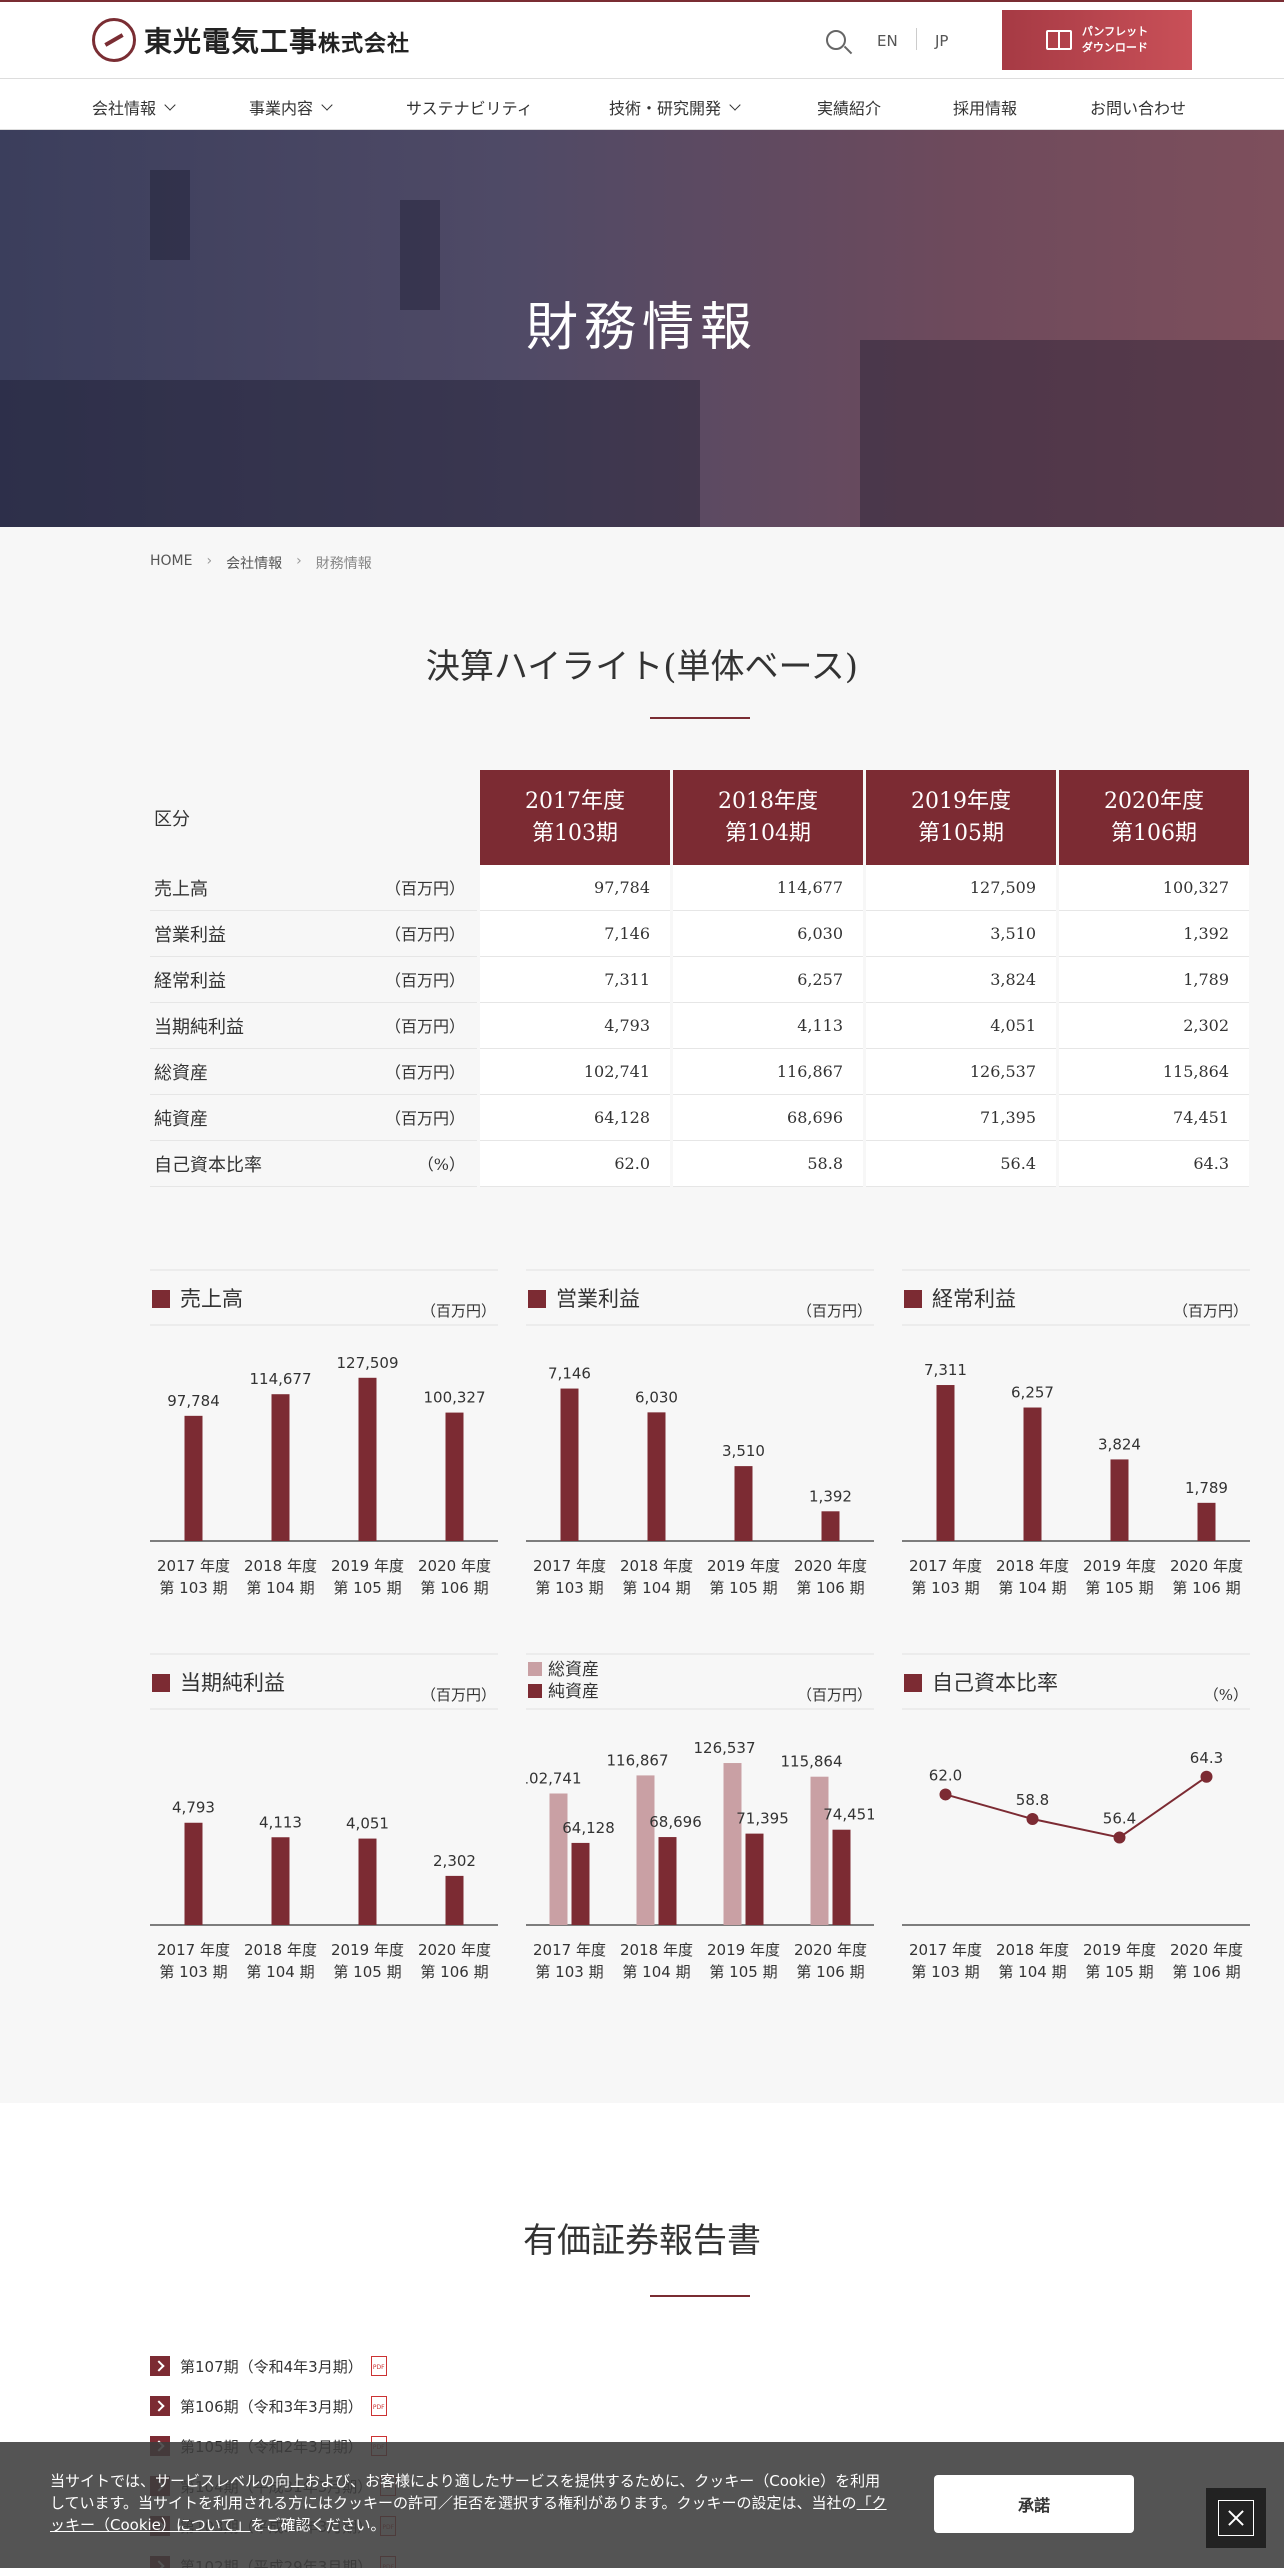 The image size is (1284, 2568). Describe the element at coordinates (945, 1775) in the screenshot. I see `data-label: 62.0` at that location.